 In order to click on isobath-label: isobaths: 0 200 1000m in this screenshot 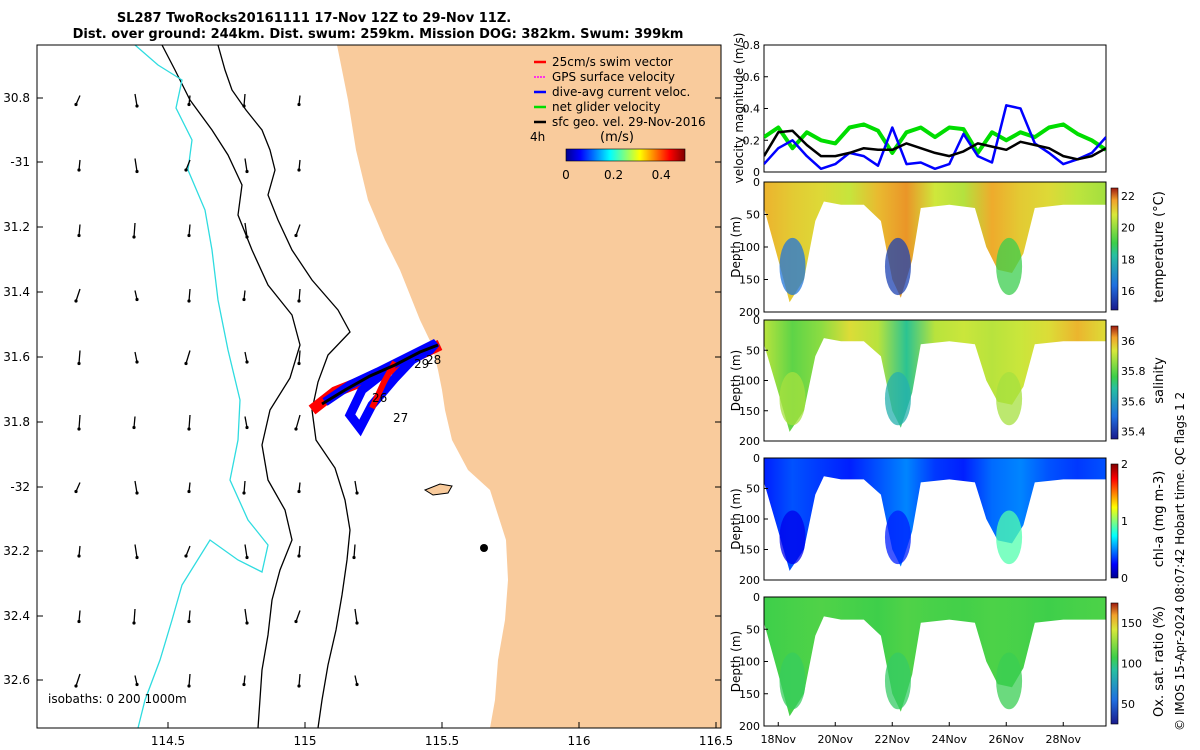, I will do `click(117, 699)`.